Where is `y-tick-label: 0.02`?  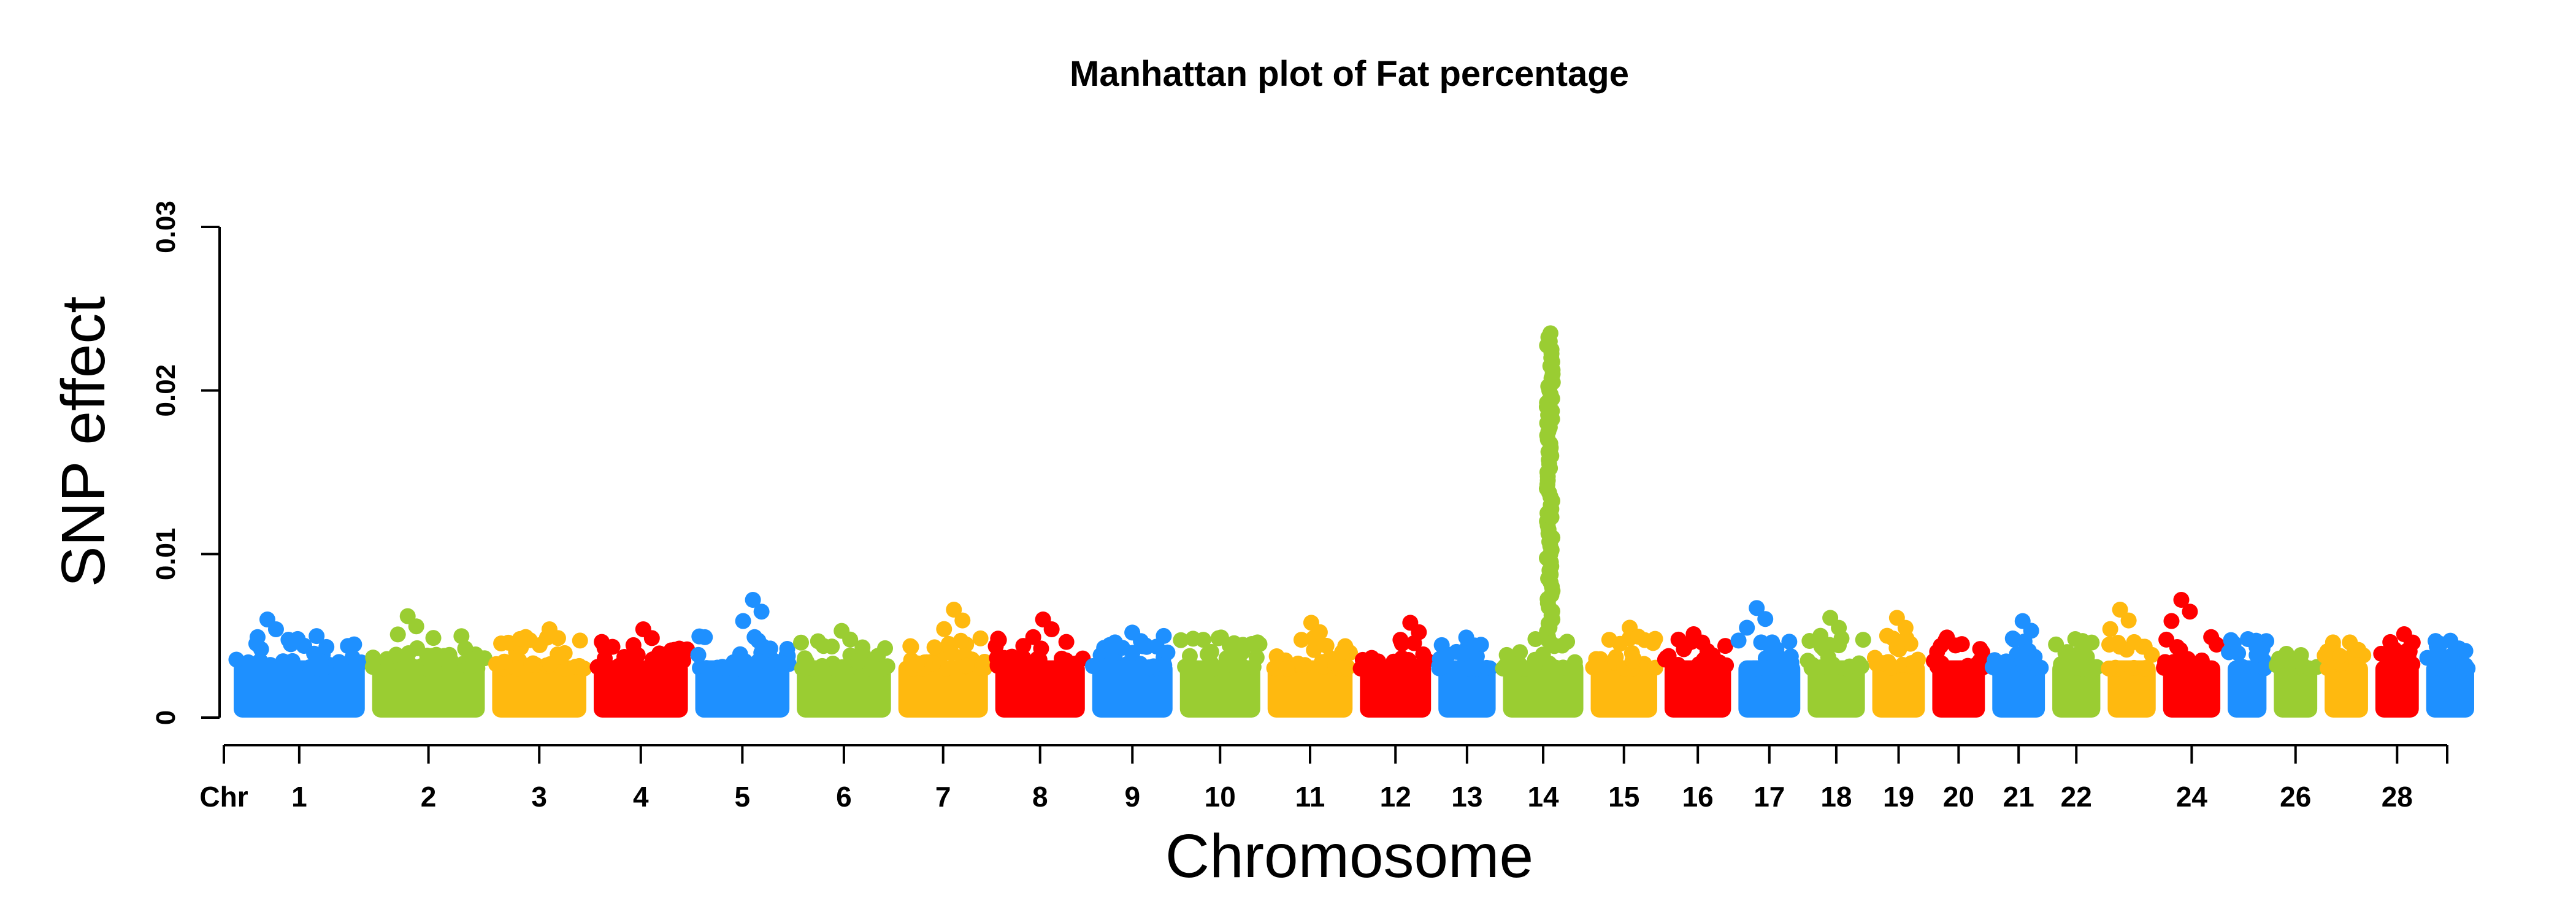 y-tick-label: 0.02 is located at coordinates (166, 390).